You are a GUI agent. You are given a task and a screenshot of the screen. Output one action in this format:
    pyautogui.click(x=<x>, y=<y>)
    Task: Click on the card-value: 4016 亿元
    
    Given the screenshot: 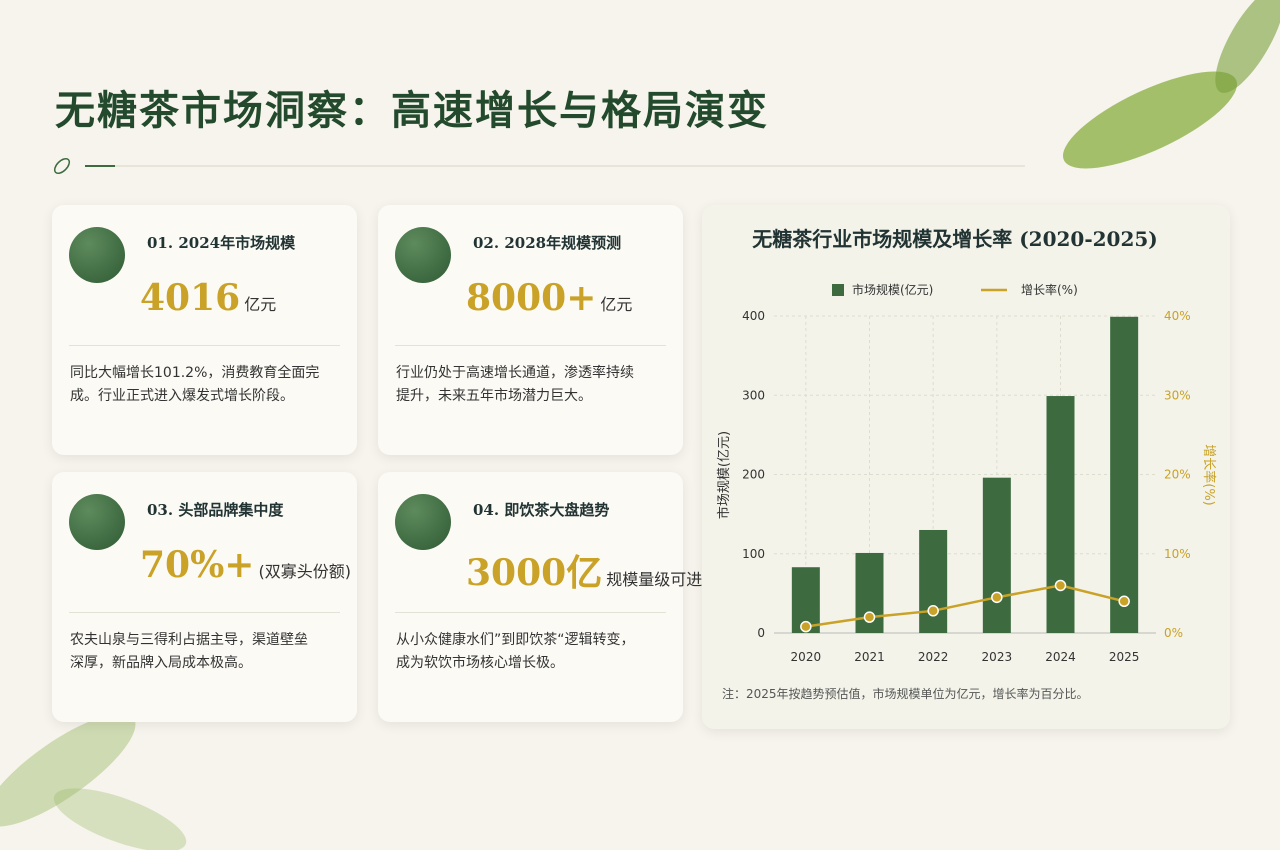 What is the action you would take?
    pyautogui.click(x=208, y=298)
    